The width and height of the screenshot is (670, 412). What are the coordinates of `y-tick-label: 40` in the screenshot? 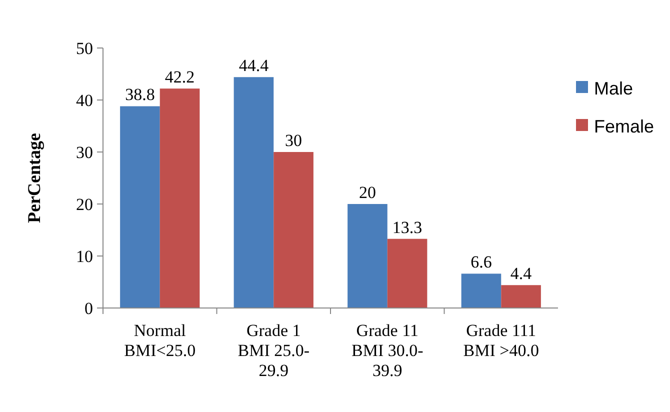 It's located at (84, 100).